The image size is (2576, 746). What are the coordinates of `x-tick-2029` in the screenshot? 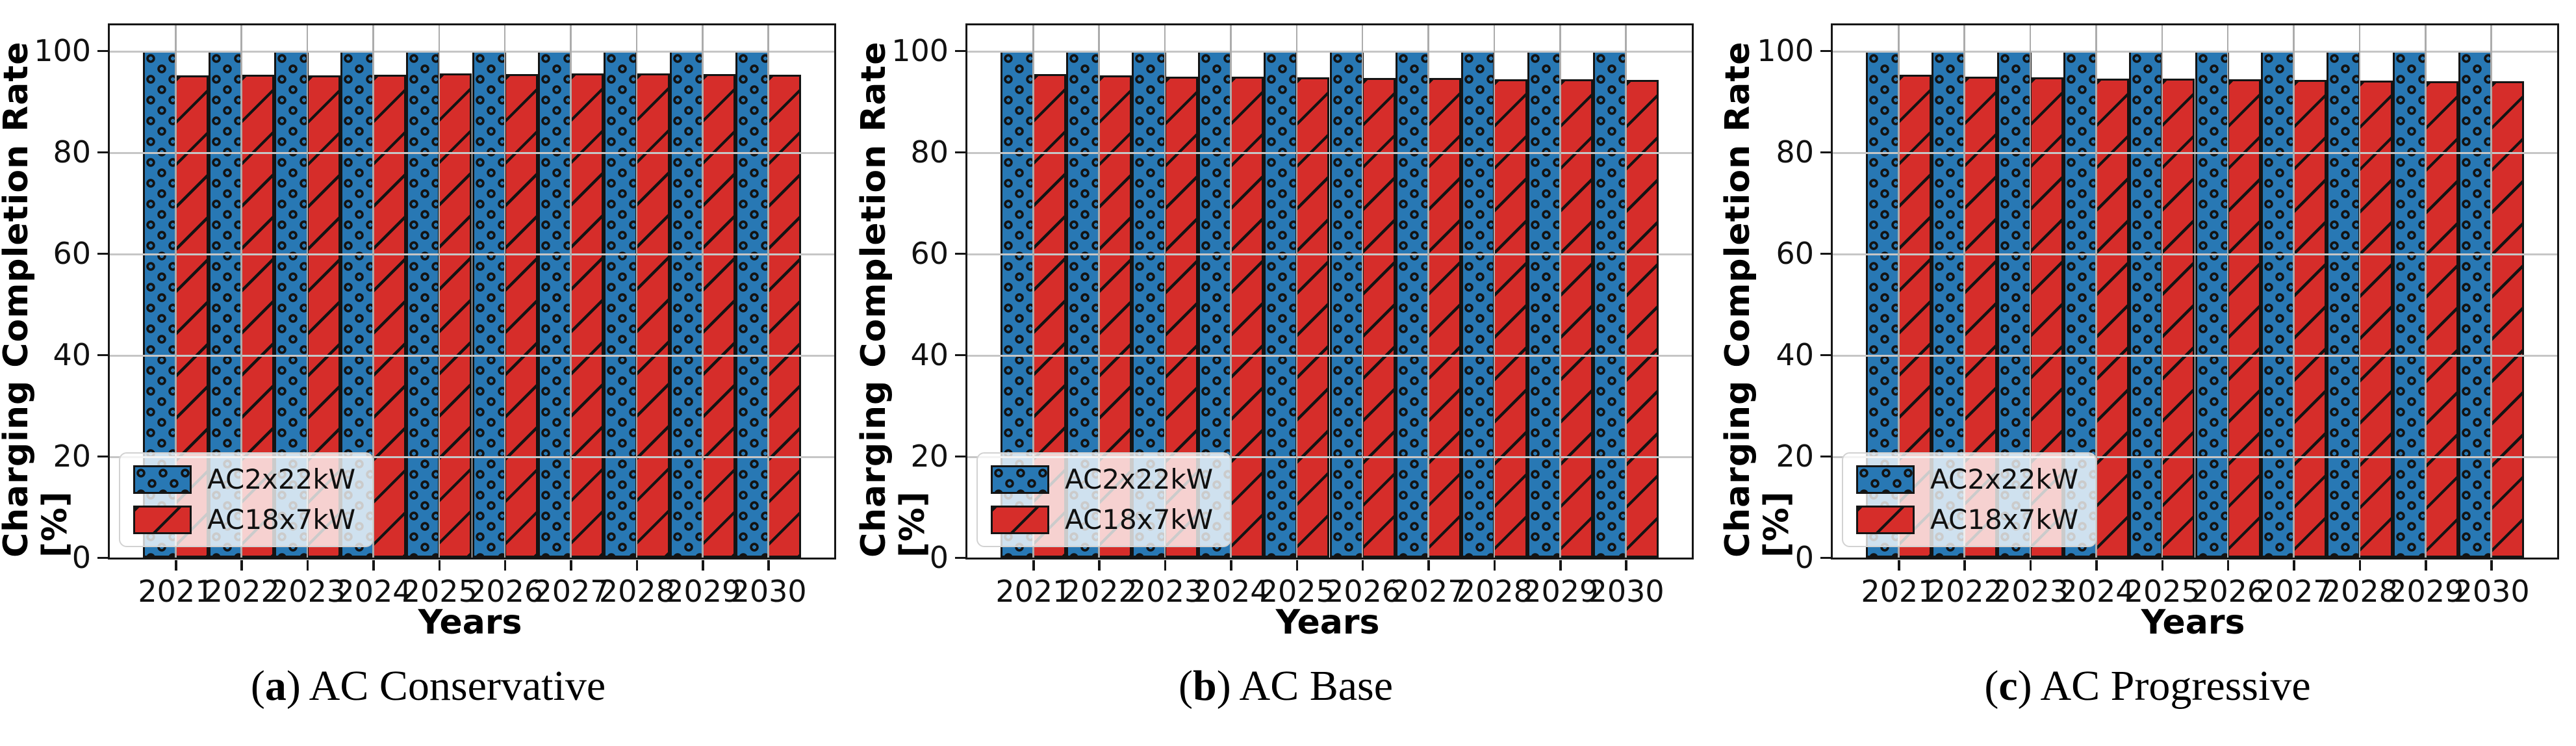 It's located at (703, 565).